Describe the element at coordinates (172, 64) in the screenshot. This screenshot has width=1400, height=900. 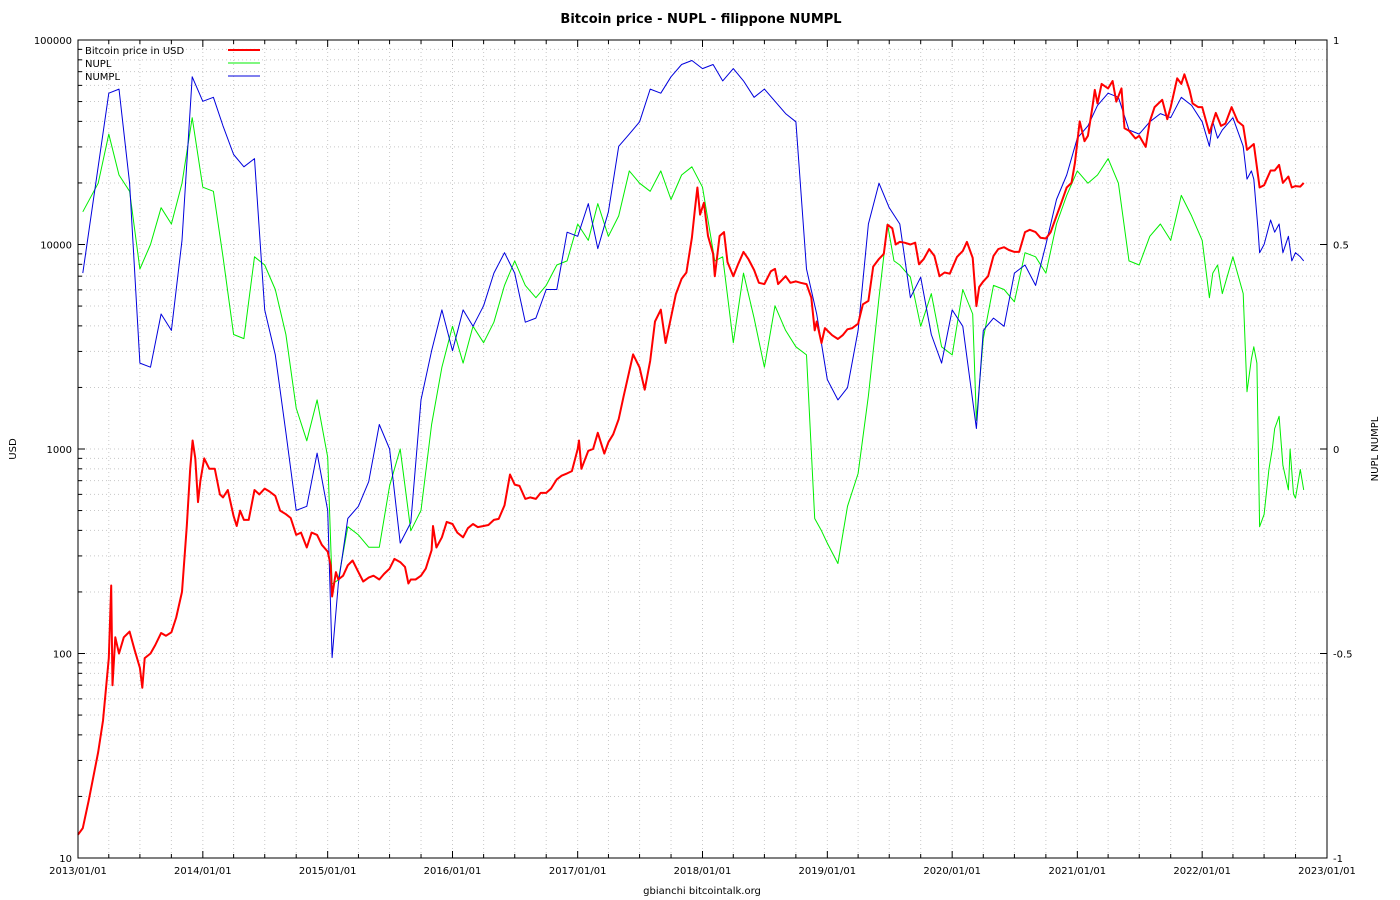
I see `legend: Bitcoin price in USD NUPL NUMPL` at that location.